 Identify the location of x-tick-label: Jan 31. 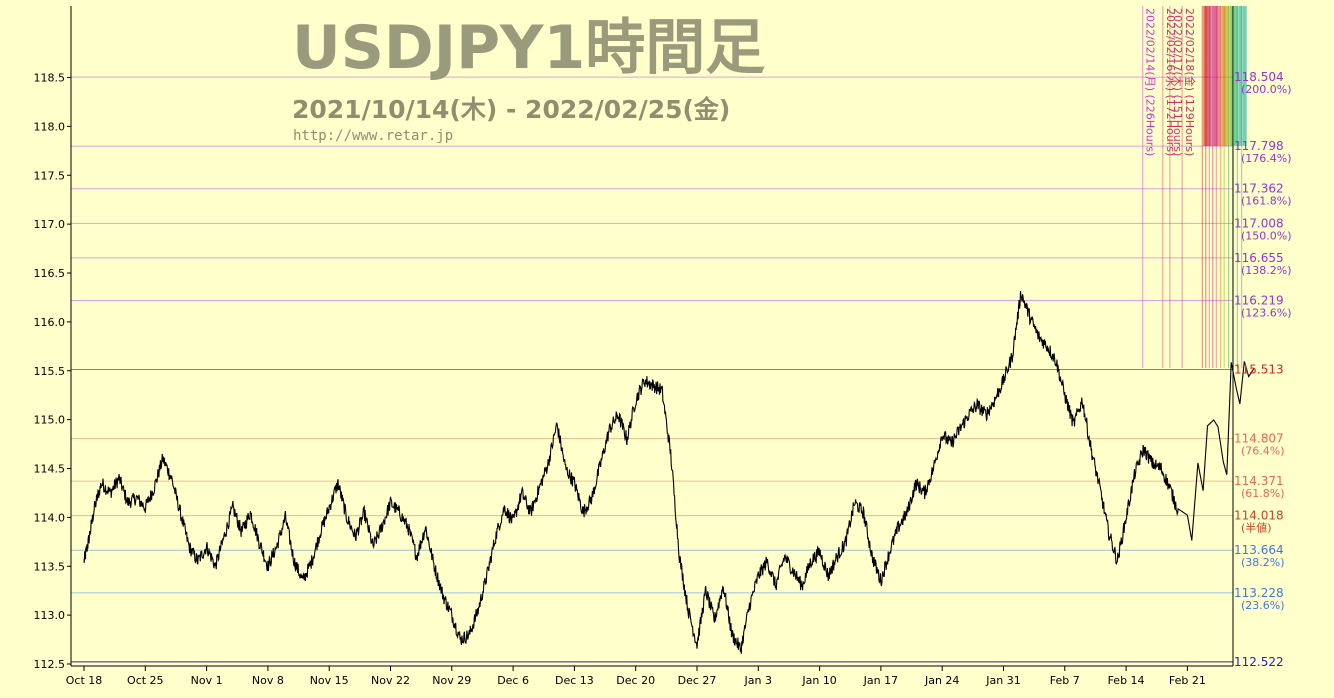
(1002, 680).